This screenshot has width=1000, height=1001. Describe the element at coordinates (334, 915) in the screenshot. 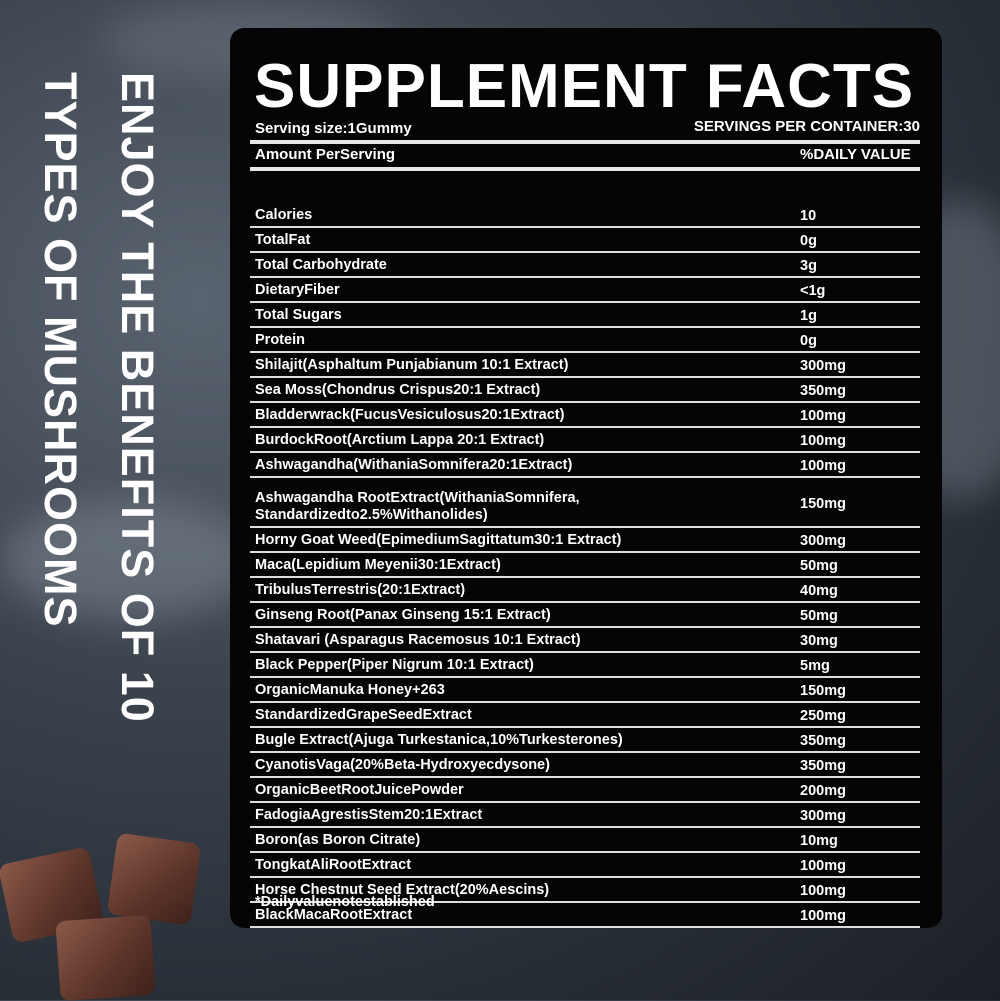

I see `ingredient-name: BlackMacaRootExtract` at that location.